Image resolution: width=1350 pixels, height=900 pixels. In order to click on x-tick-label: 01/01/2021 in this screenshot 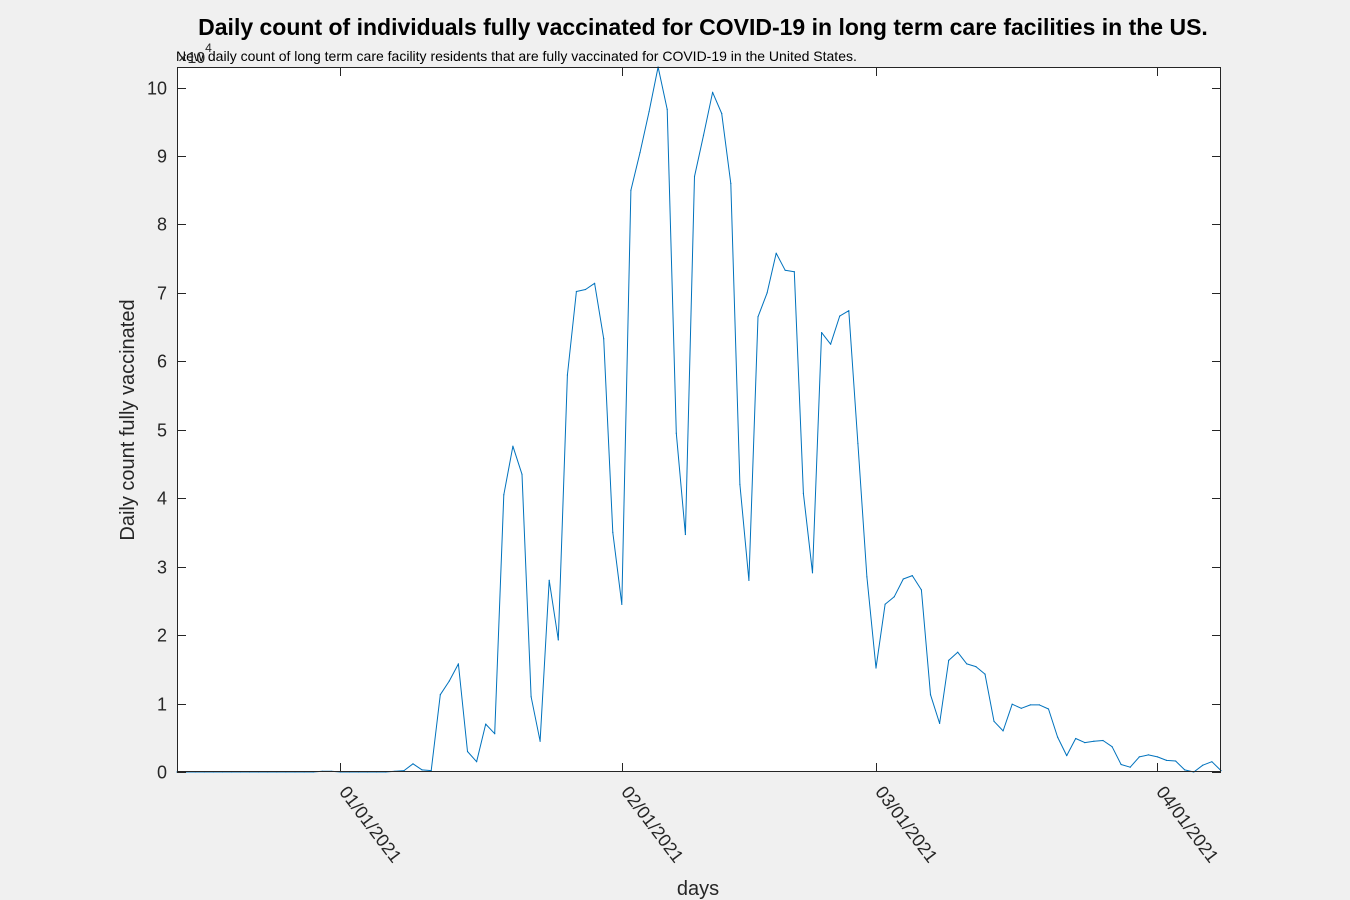, I will do `click(370, 824)`.